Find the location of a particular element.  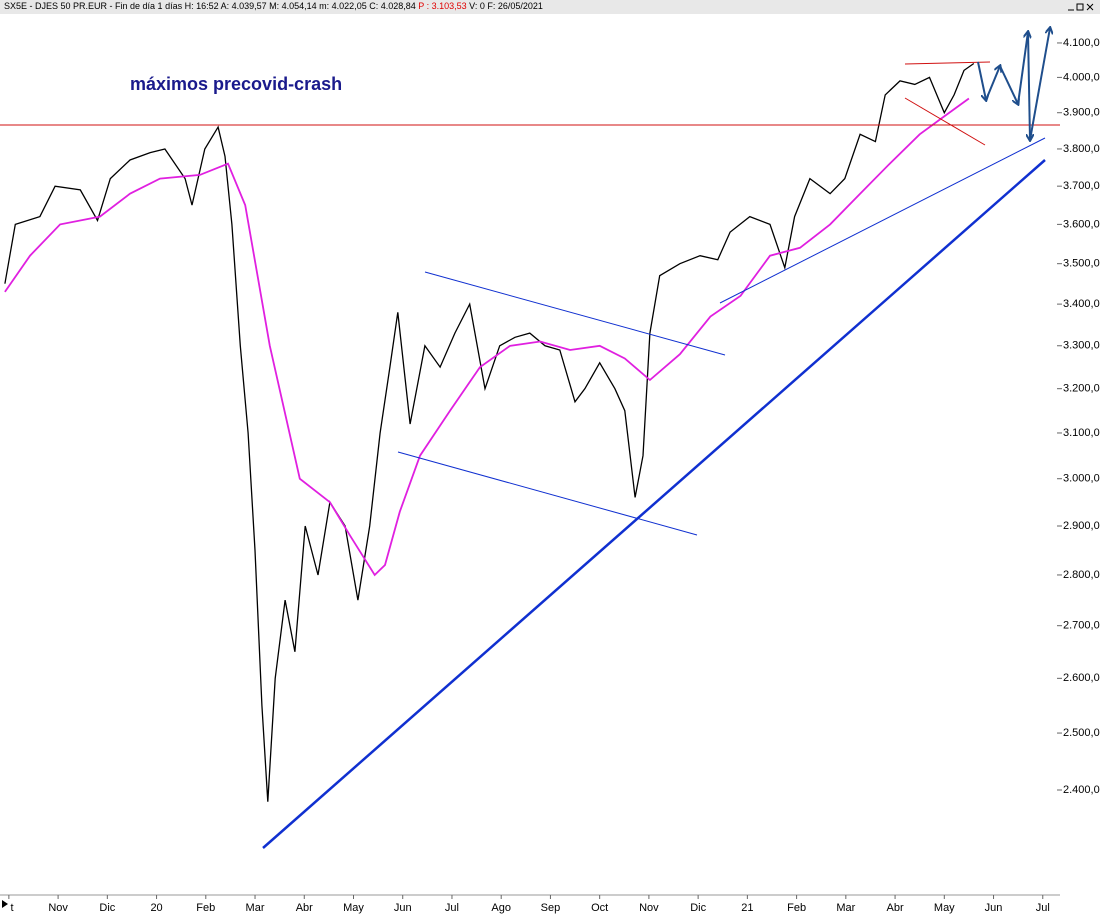

annotation: máximos precovid-crash is located at coordinates (236, 84).